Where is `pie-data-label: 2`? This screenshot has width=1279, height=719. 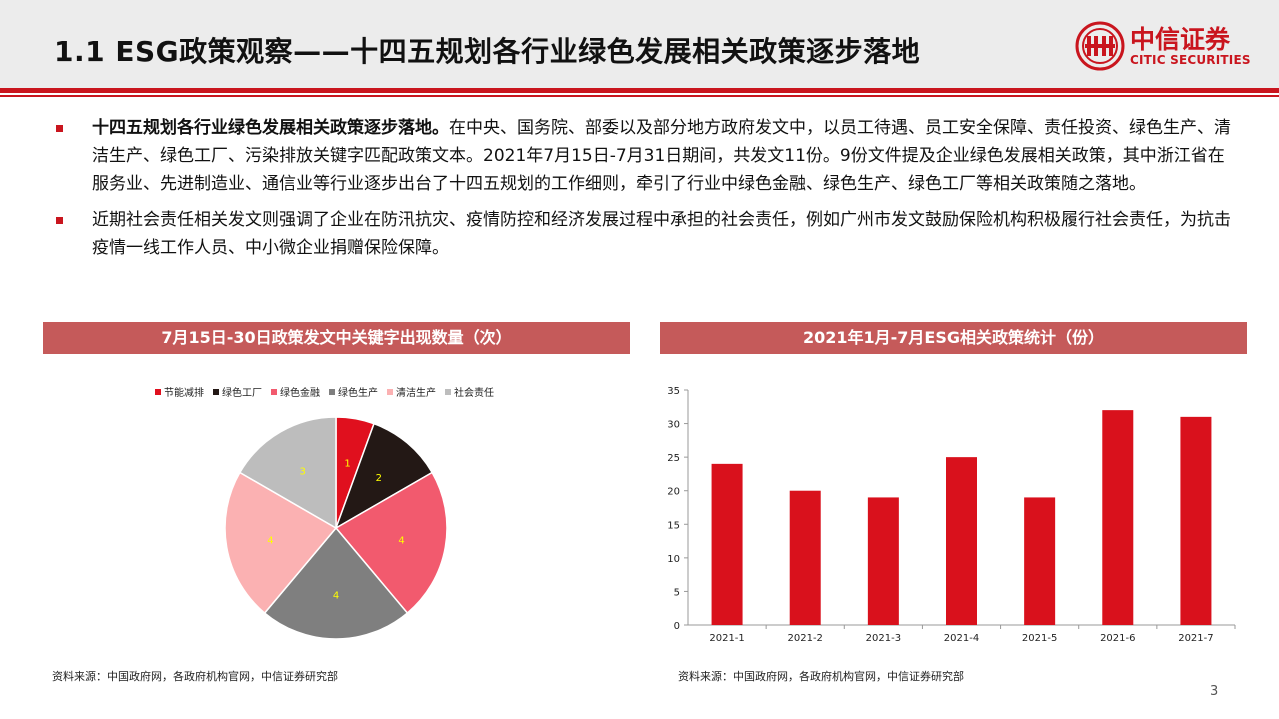 pie-data-label: 2 is located at coordinates (379, 478).